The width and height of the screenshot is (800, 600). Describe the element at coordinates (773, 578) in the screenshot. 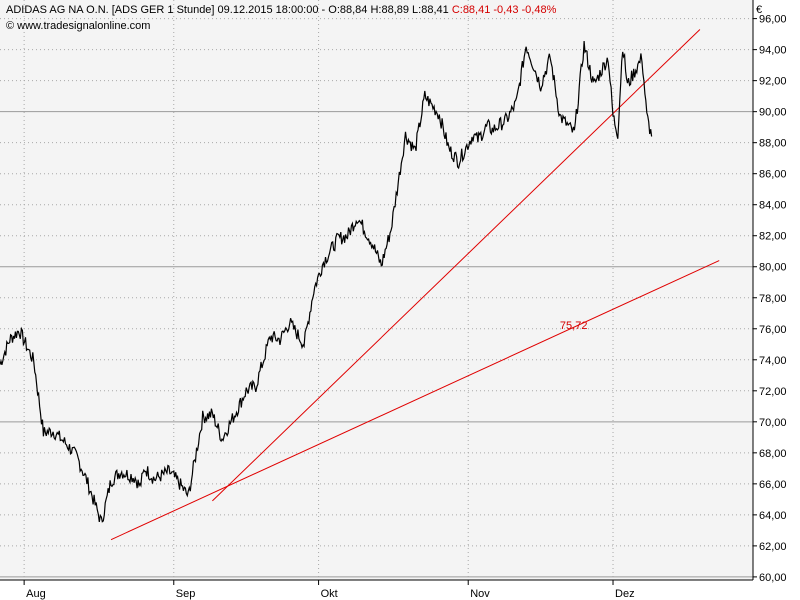

I see `y-tick-label: 60,00` at that location.